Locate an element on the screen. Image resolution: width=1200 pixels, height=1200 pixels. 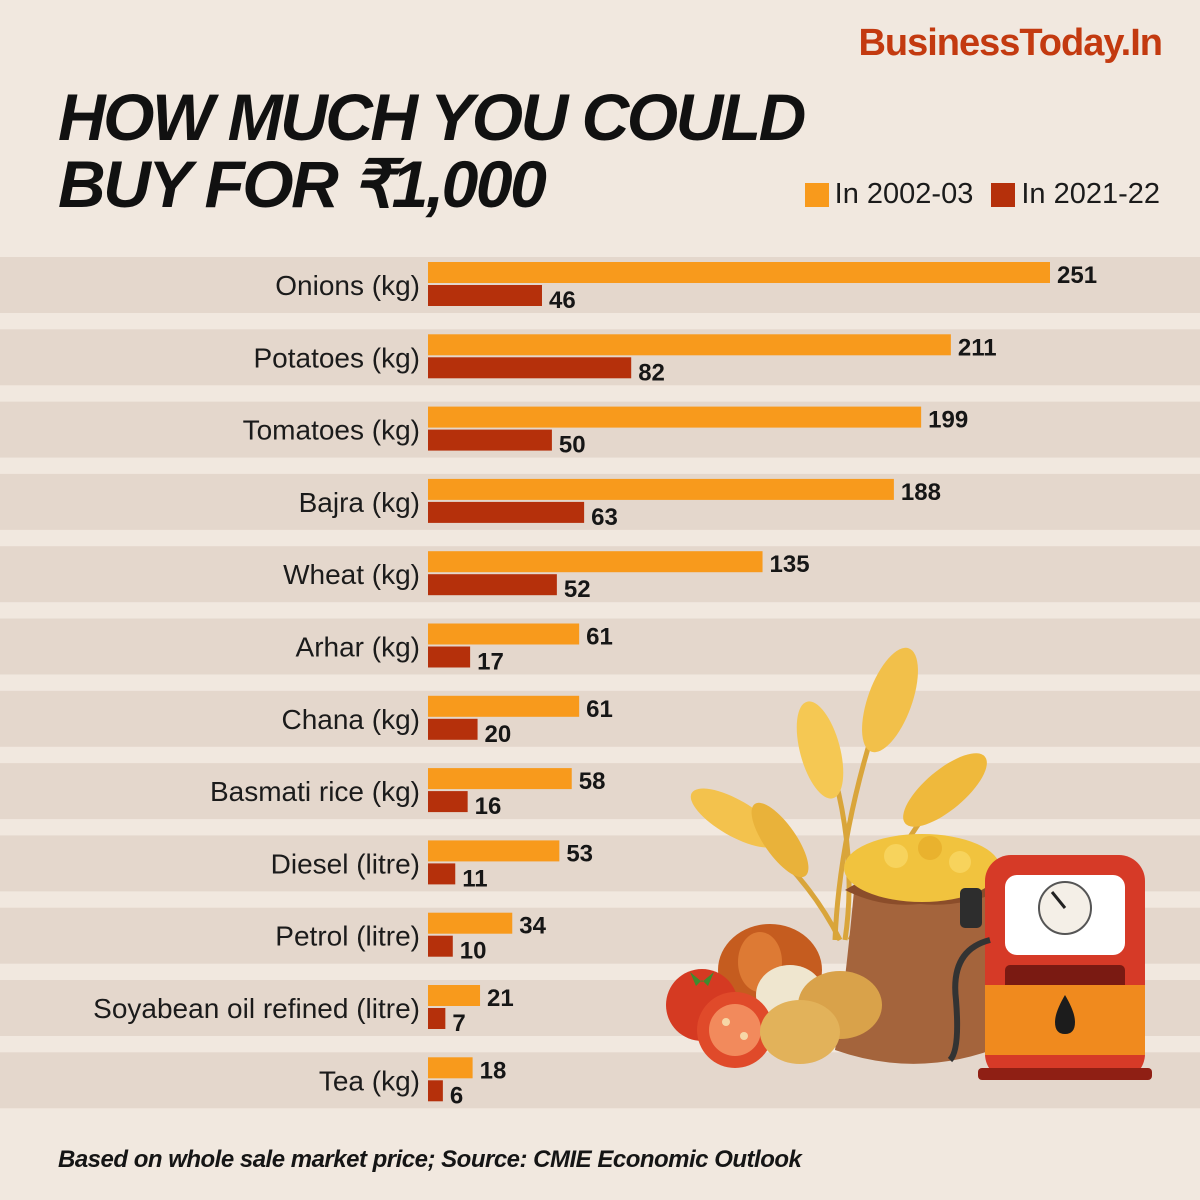
category-label-basmati-rice-kg: Basmati rice (kg) is located at coordinates (315, 791).